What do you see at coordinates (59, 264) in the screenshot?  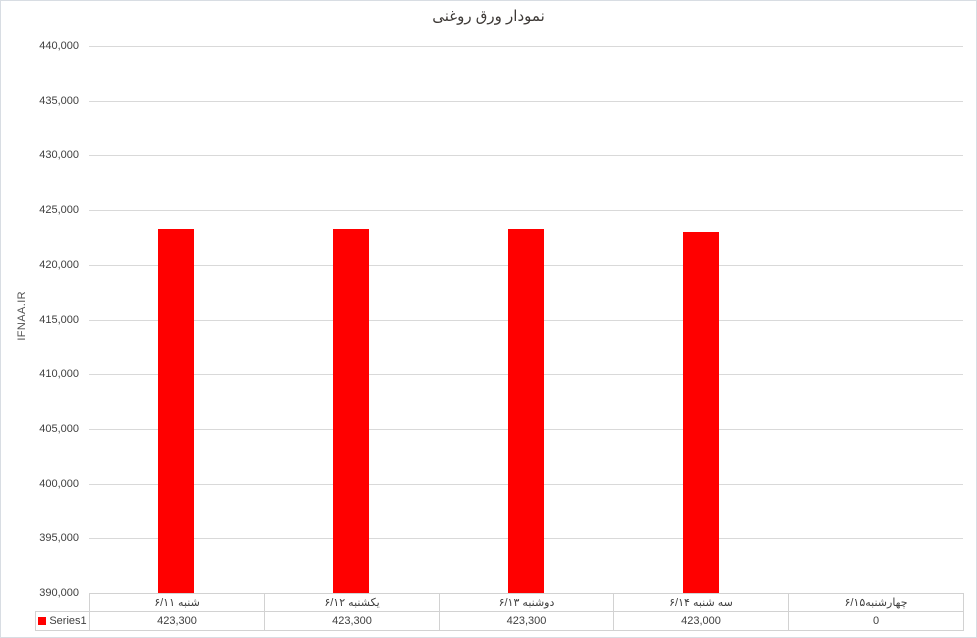 I see `y-tick-label: 420,000` at bounding box center [59, 264].